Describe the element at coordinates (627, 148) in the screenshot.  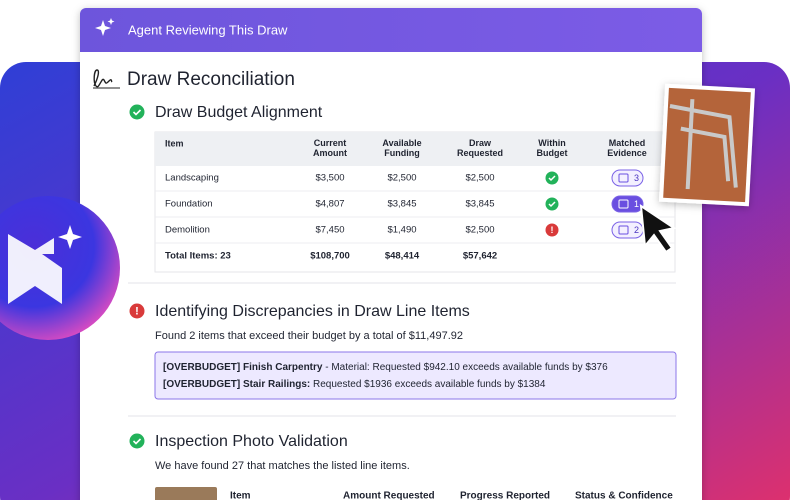
I see `column-header: Matched Evidence` at that location.